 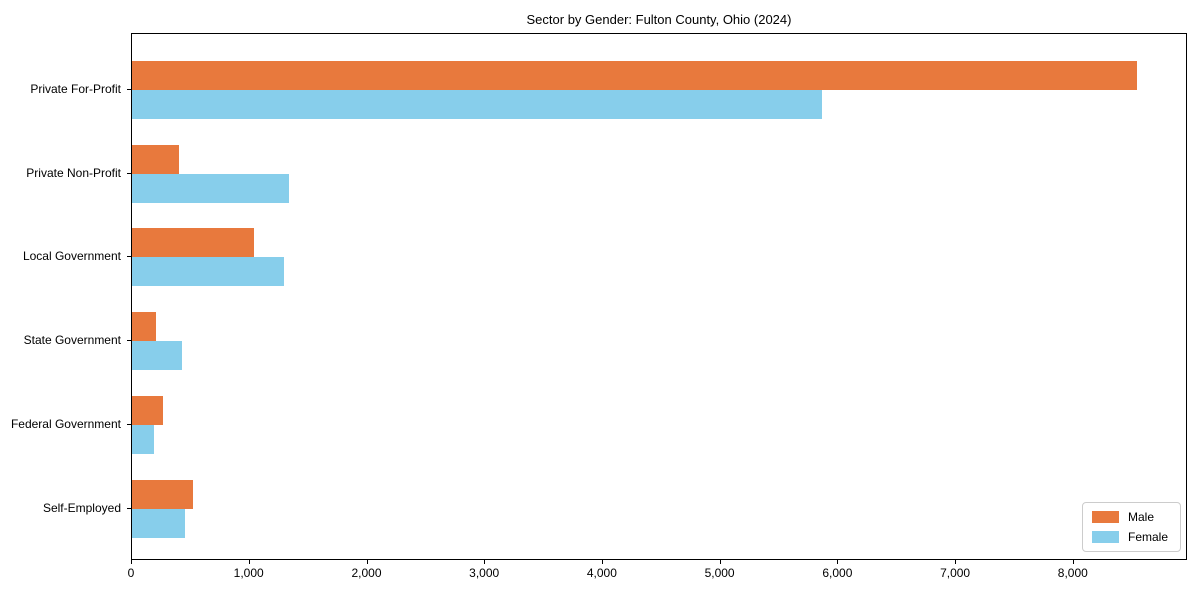 What do you see at coordinates (635, 75) in the screenshot?
I see `bar-male-private-for-profit` at bounding box center [635, 75].